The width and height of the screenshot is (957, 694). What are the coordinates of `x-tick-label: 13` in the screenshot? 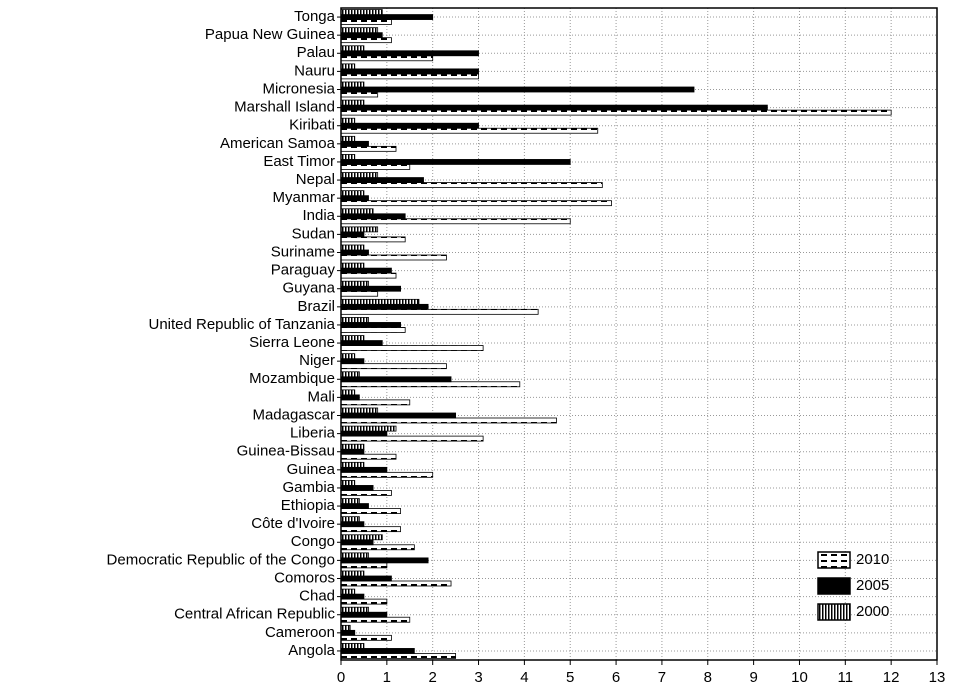 It's located at (937, 677).